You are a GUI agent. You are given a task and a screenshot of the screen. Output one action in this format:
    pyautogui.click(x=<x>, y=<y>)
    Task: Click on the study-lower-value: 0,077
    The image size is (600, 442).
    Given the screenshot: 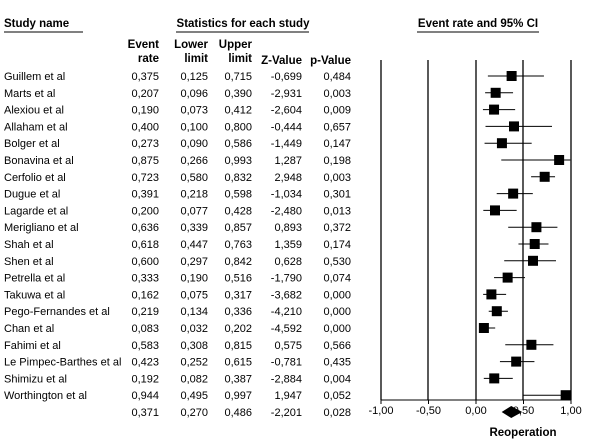 What is the action you would take?
    pyautogui.click(x=194, y=211)
    